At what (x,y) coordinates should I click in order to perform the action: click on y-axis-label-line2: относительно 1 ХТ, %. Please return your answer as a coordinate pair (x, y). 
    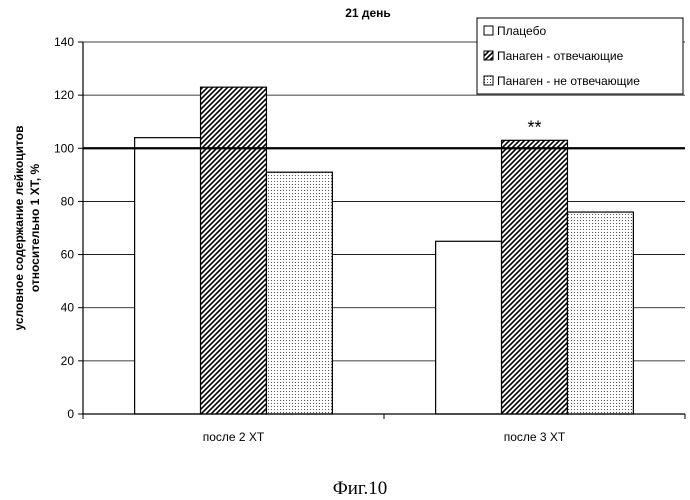
    Looking at the image, I should click on (35, 228).